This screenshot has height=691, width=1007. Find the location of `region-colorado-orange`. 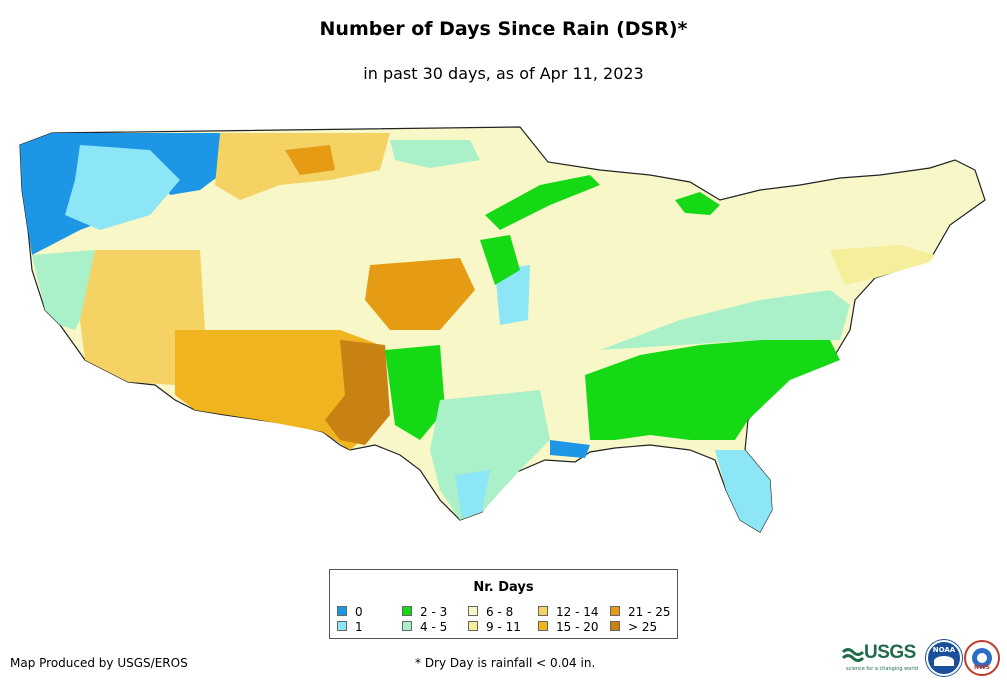

region-colorado-orange is located at coordinates (420, 294).